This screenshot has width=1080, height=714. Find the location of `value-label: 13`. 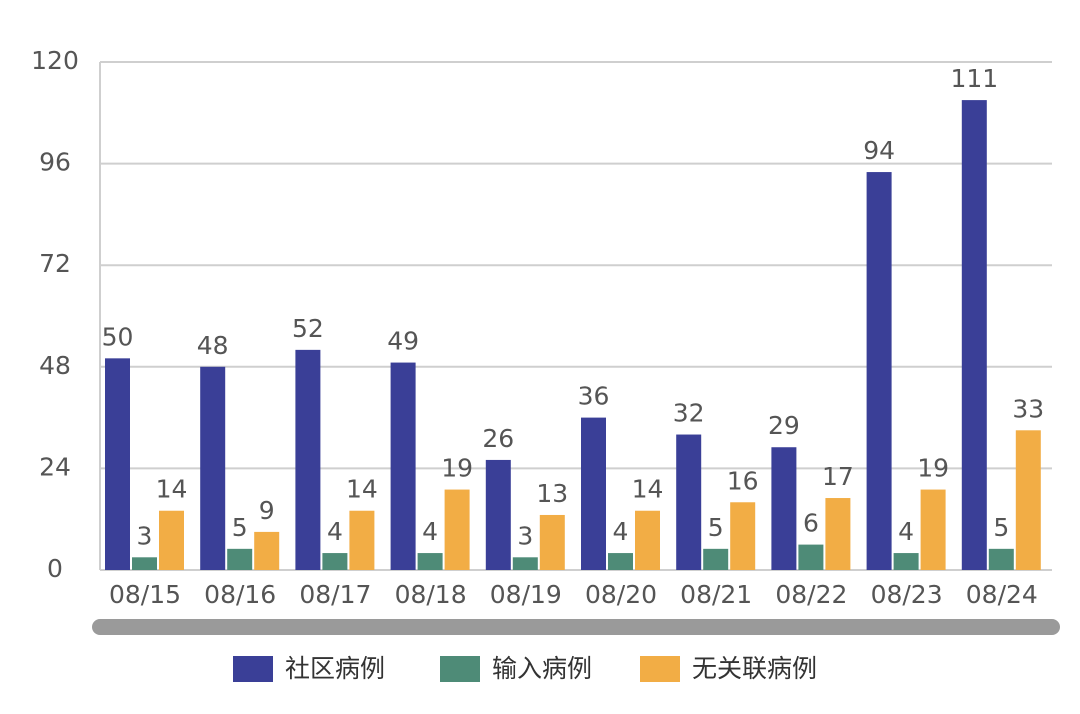

value-label: 13 is located at coordinates (552, 493).